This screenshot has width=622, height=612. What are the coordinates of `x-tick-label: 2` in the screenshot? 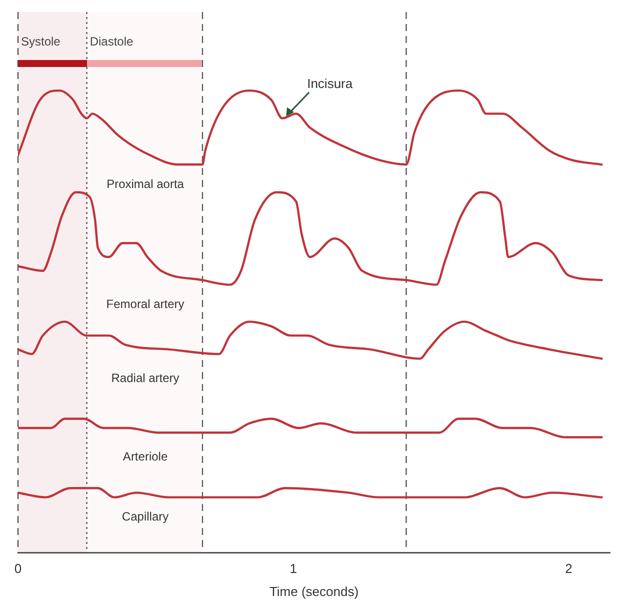 It's located at (568, 568).